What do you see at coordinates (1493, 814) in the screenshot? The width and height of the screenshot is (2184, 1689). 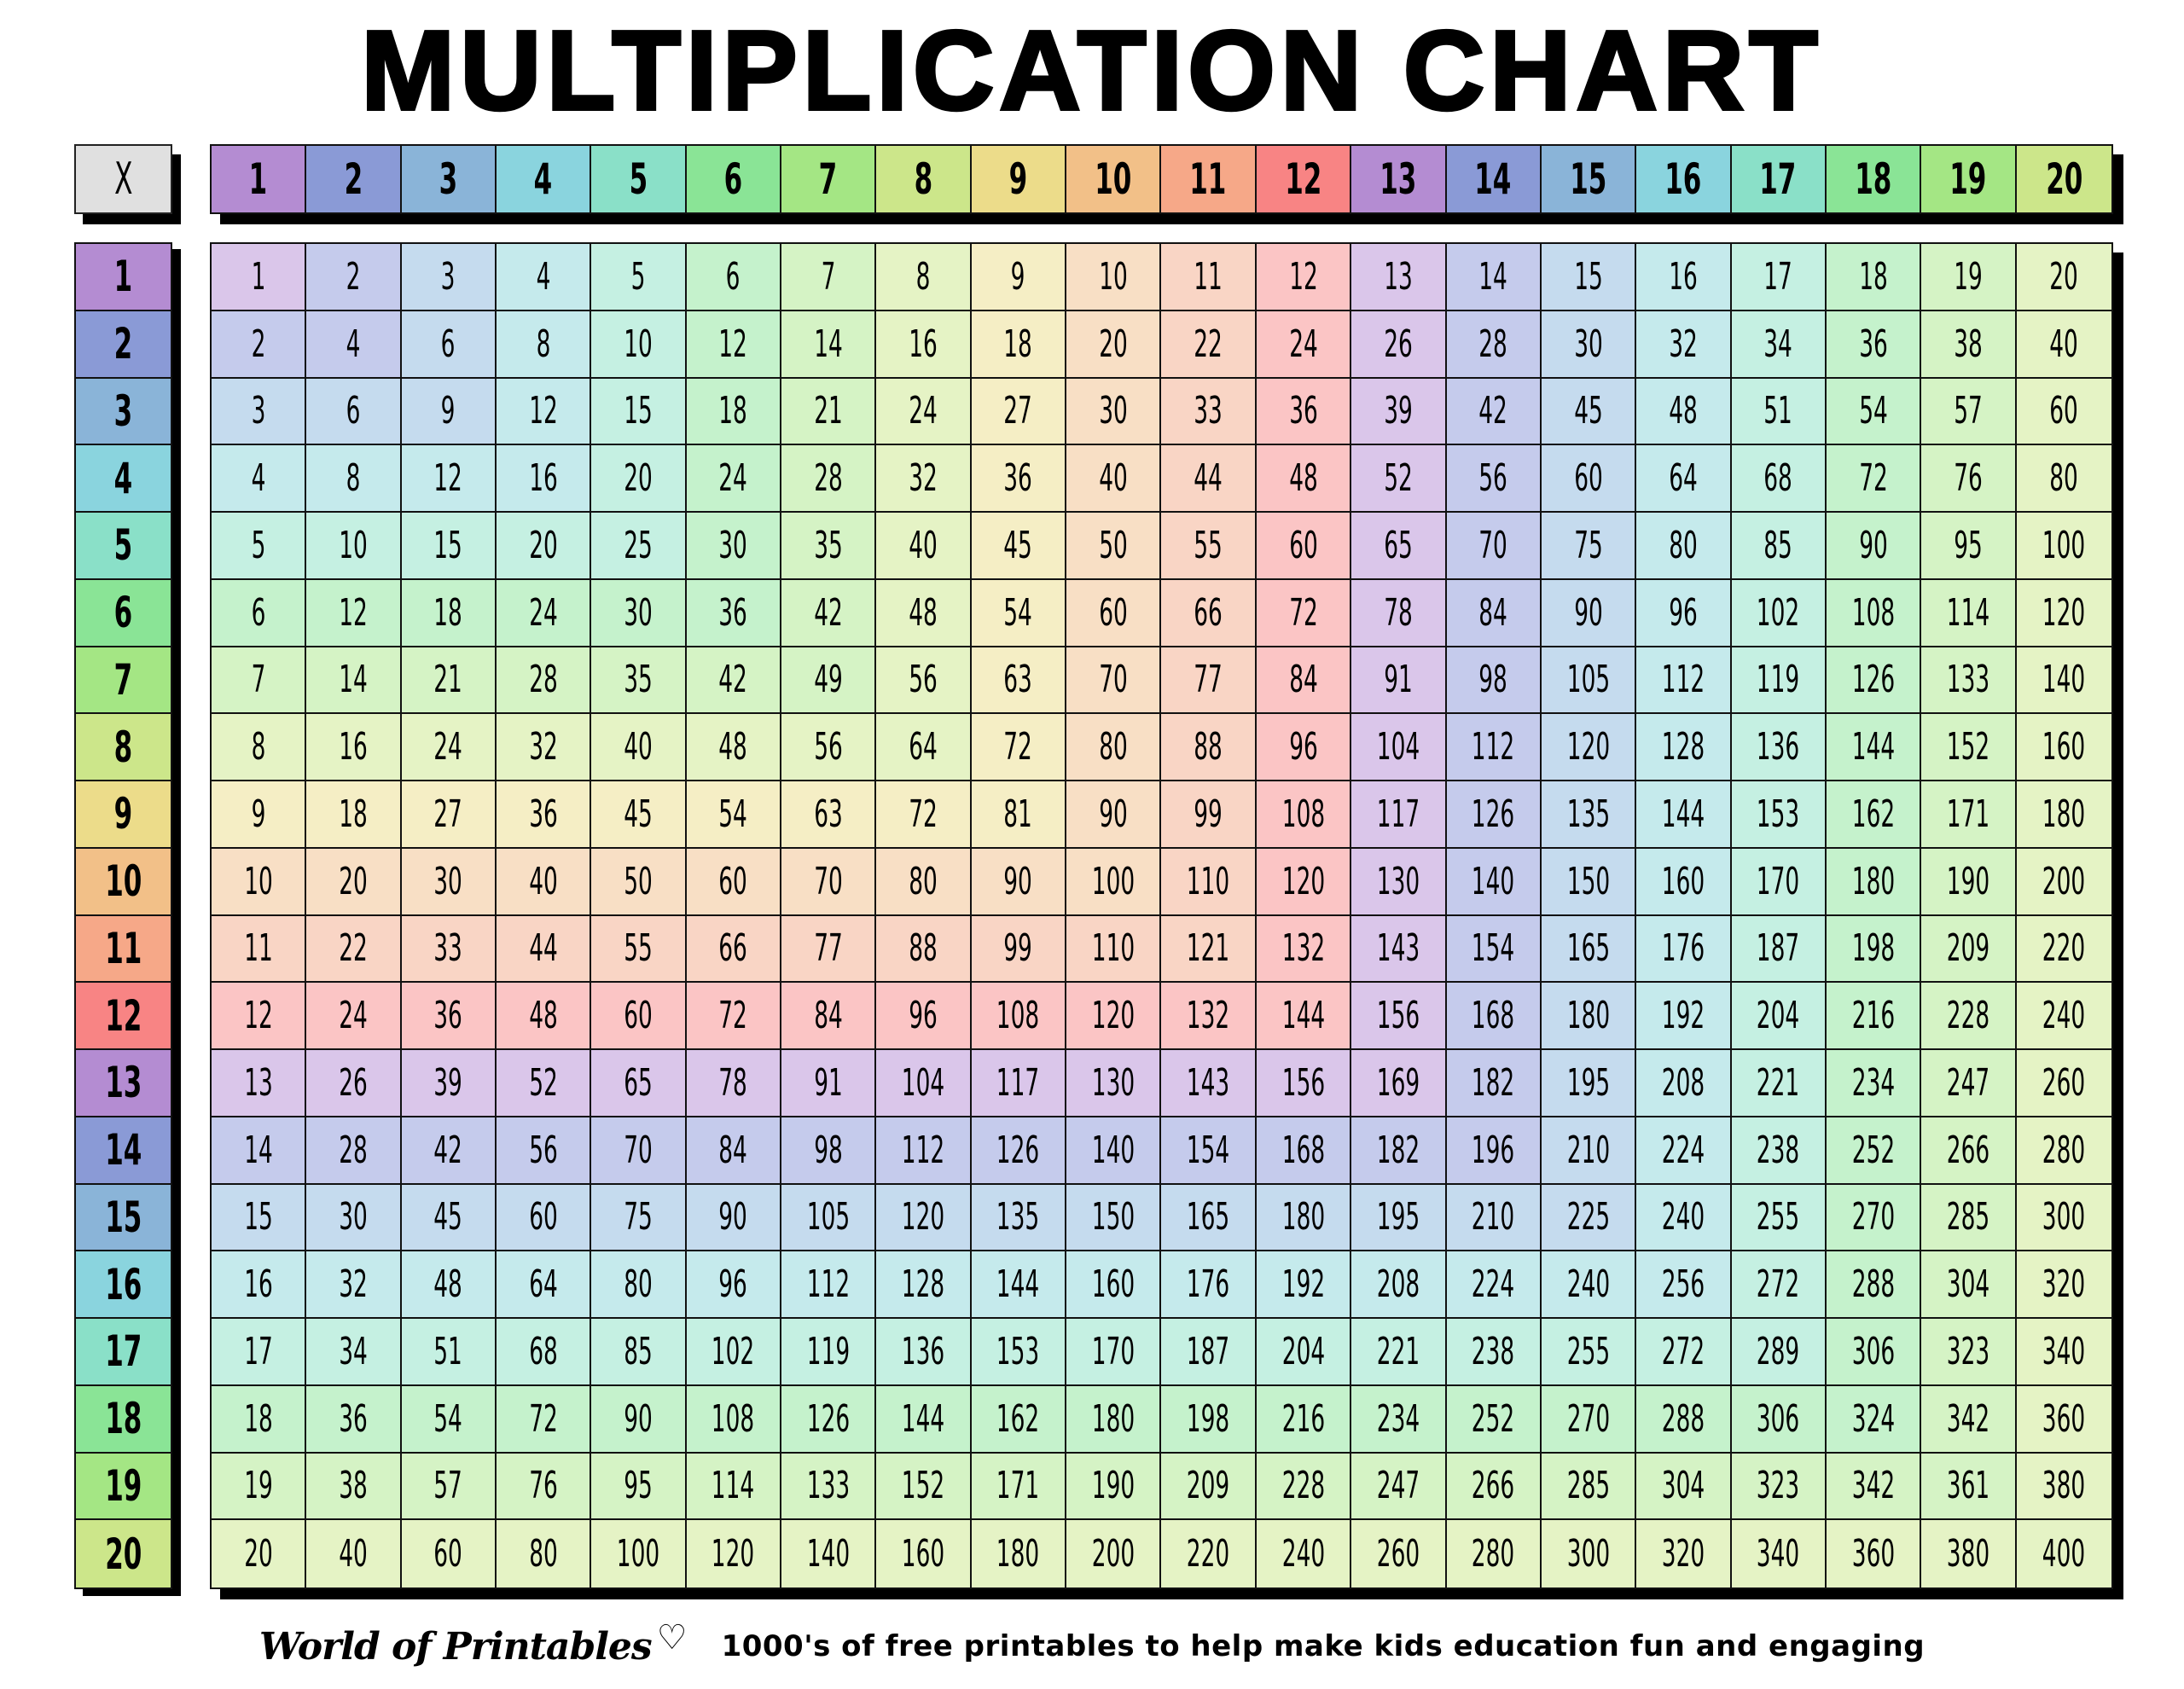 I see `table-cell-value: 126` at bounding box center [1493, 814].